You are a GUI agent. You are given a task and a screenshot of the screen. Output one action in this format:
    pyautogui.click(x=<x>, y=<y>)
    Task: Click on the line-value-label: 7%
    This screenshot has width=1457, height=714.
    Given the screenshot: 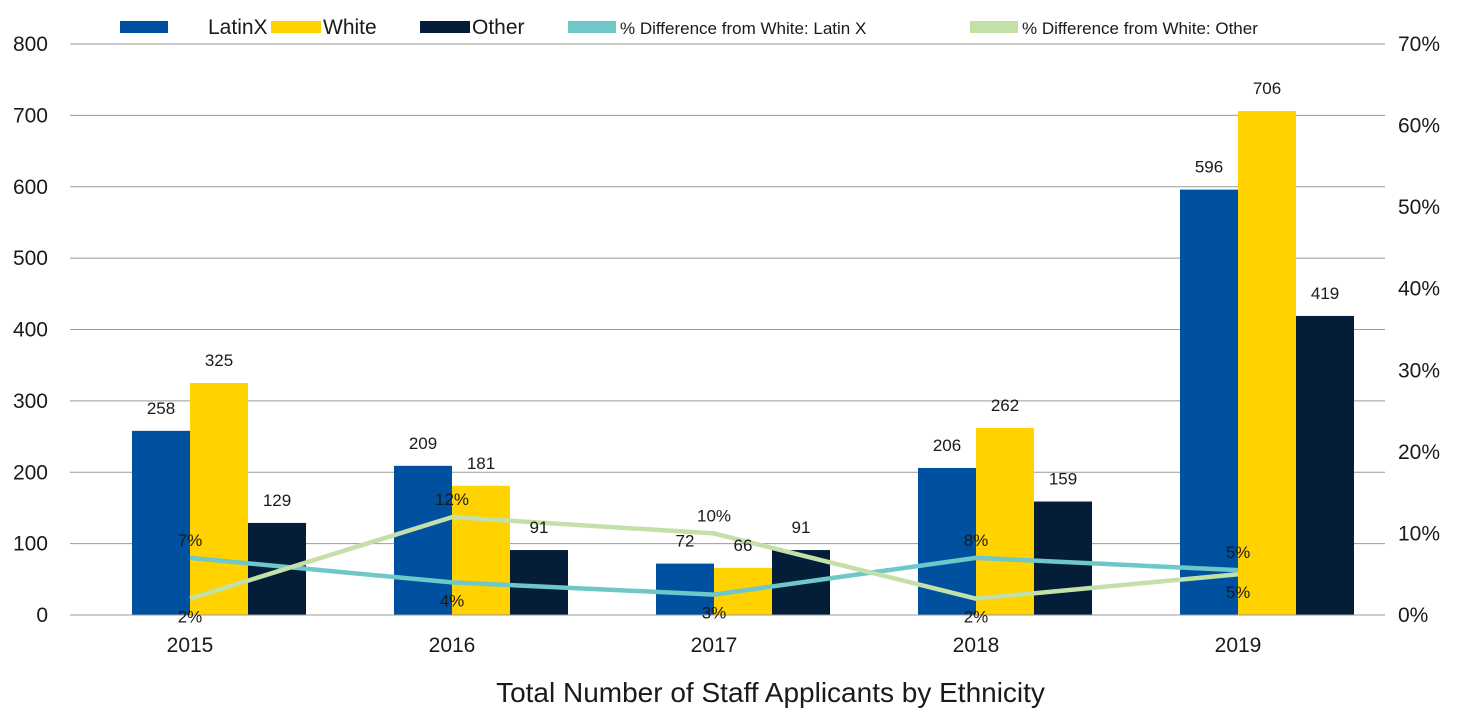 What is the action you would take?
    pyautogui.click(x=190, y=540)
    